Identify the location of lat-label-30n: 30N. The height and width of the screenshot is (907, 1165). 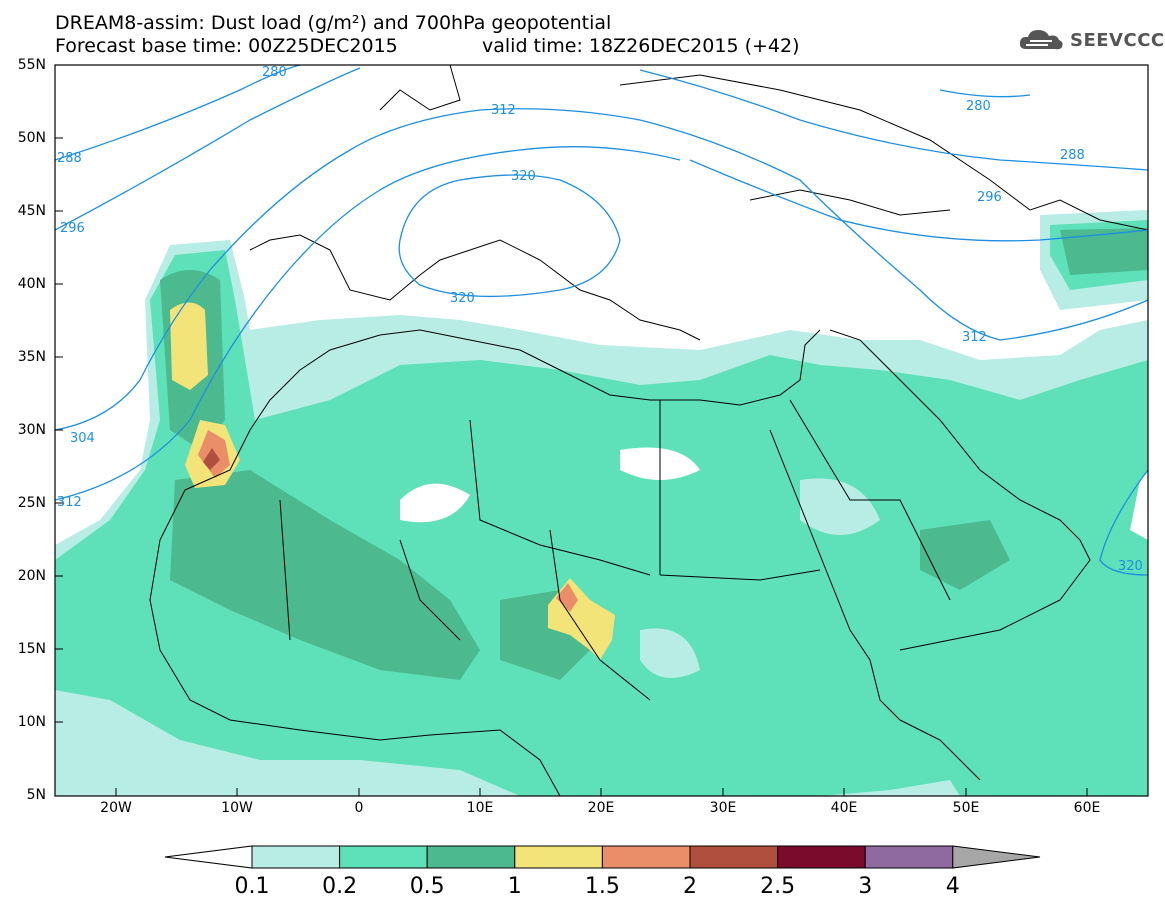
(31, 430).